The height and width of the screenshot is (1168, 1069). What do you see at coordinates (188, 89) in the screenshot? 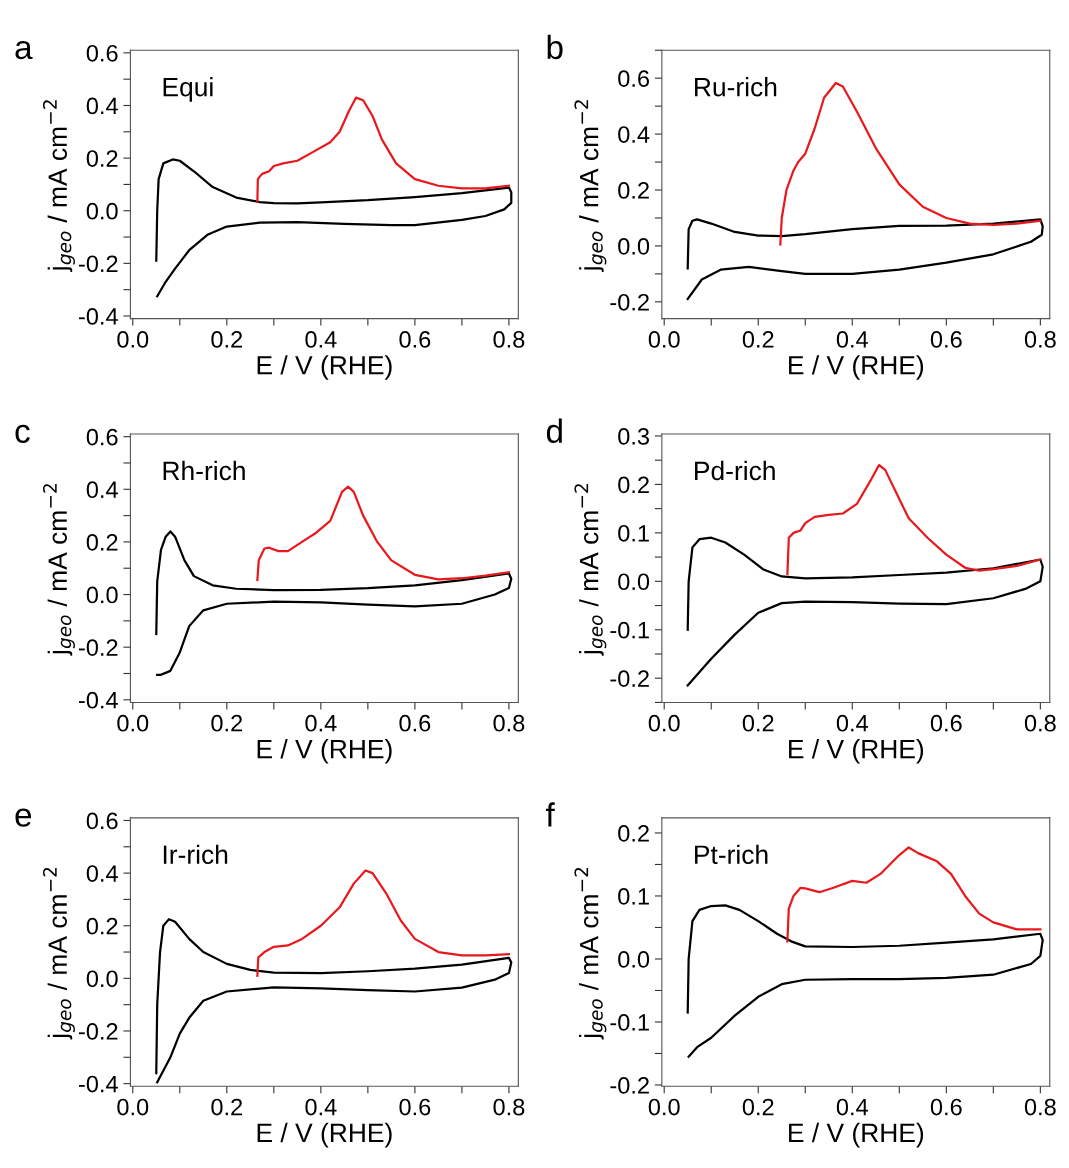
I see `annotation: Equi` at bounding box center [188, 89].